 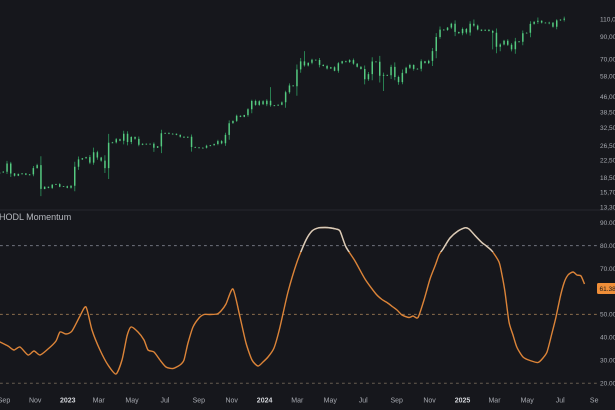 What do you see at coordinates (607, 246) in the screenshot?
I see `svg-text: 80.00` at bounding box center [607, 246].